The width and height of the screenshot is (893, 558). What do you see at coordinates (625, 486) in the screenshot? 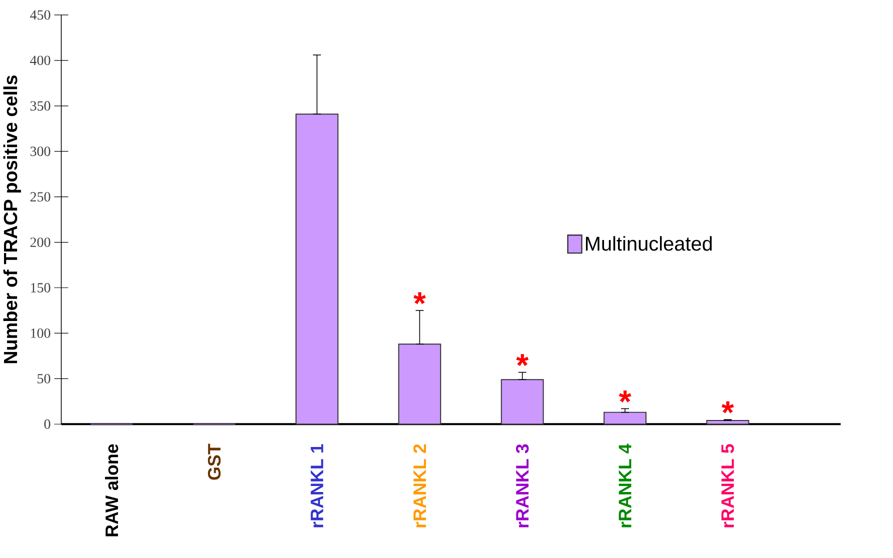
I see `x-tick-label: rRANKL 4` at bounding box center [625, 486].